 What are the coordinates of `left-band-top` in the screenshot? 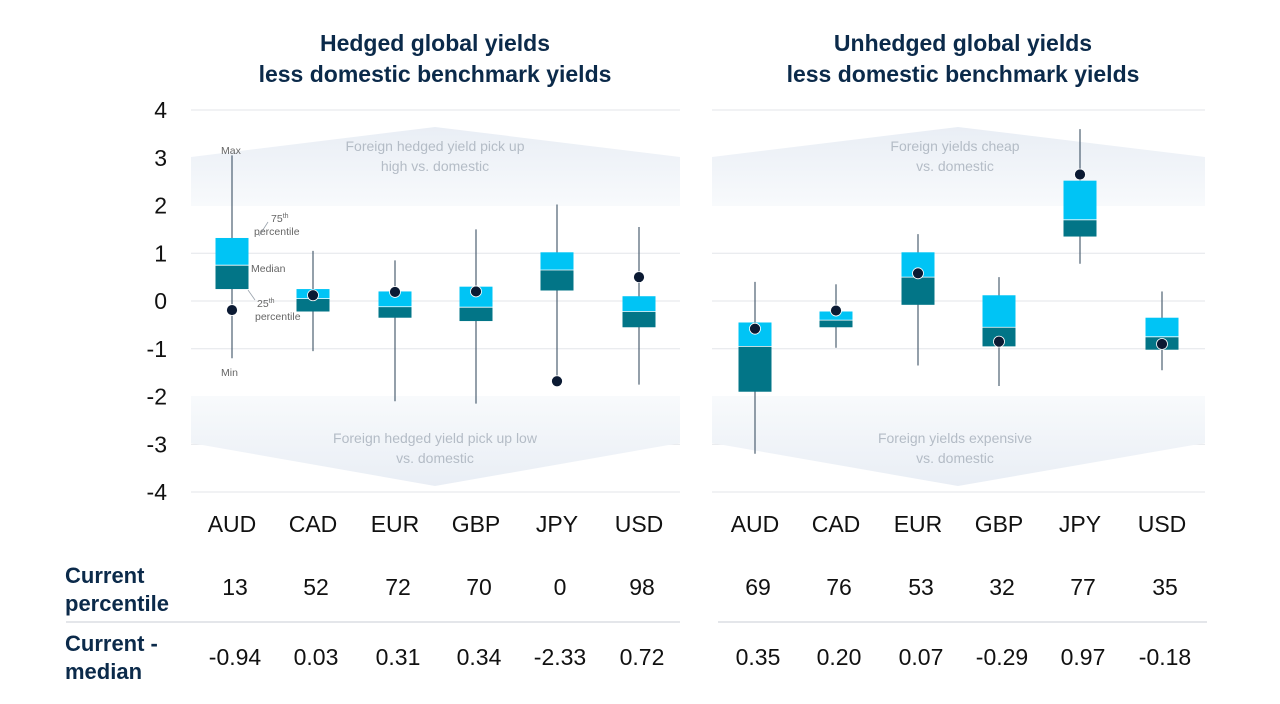 It's located at (435, 166).